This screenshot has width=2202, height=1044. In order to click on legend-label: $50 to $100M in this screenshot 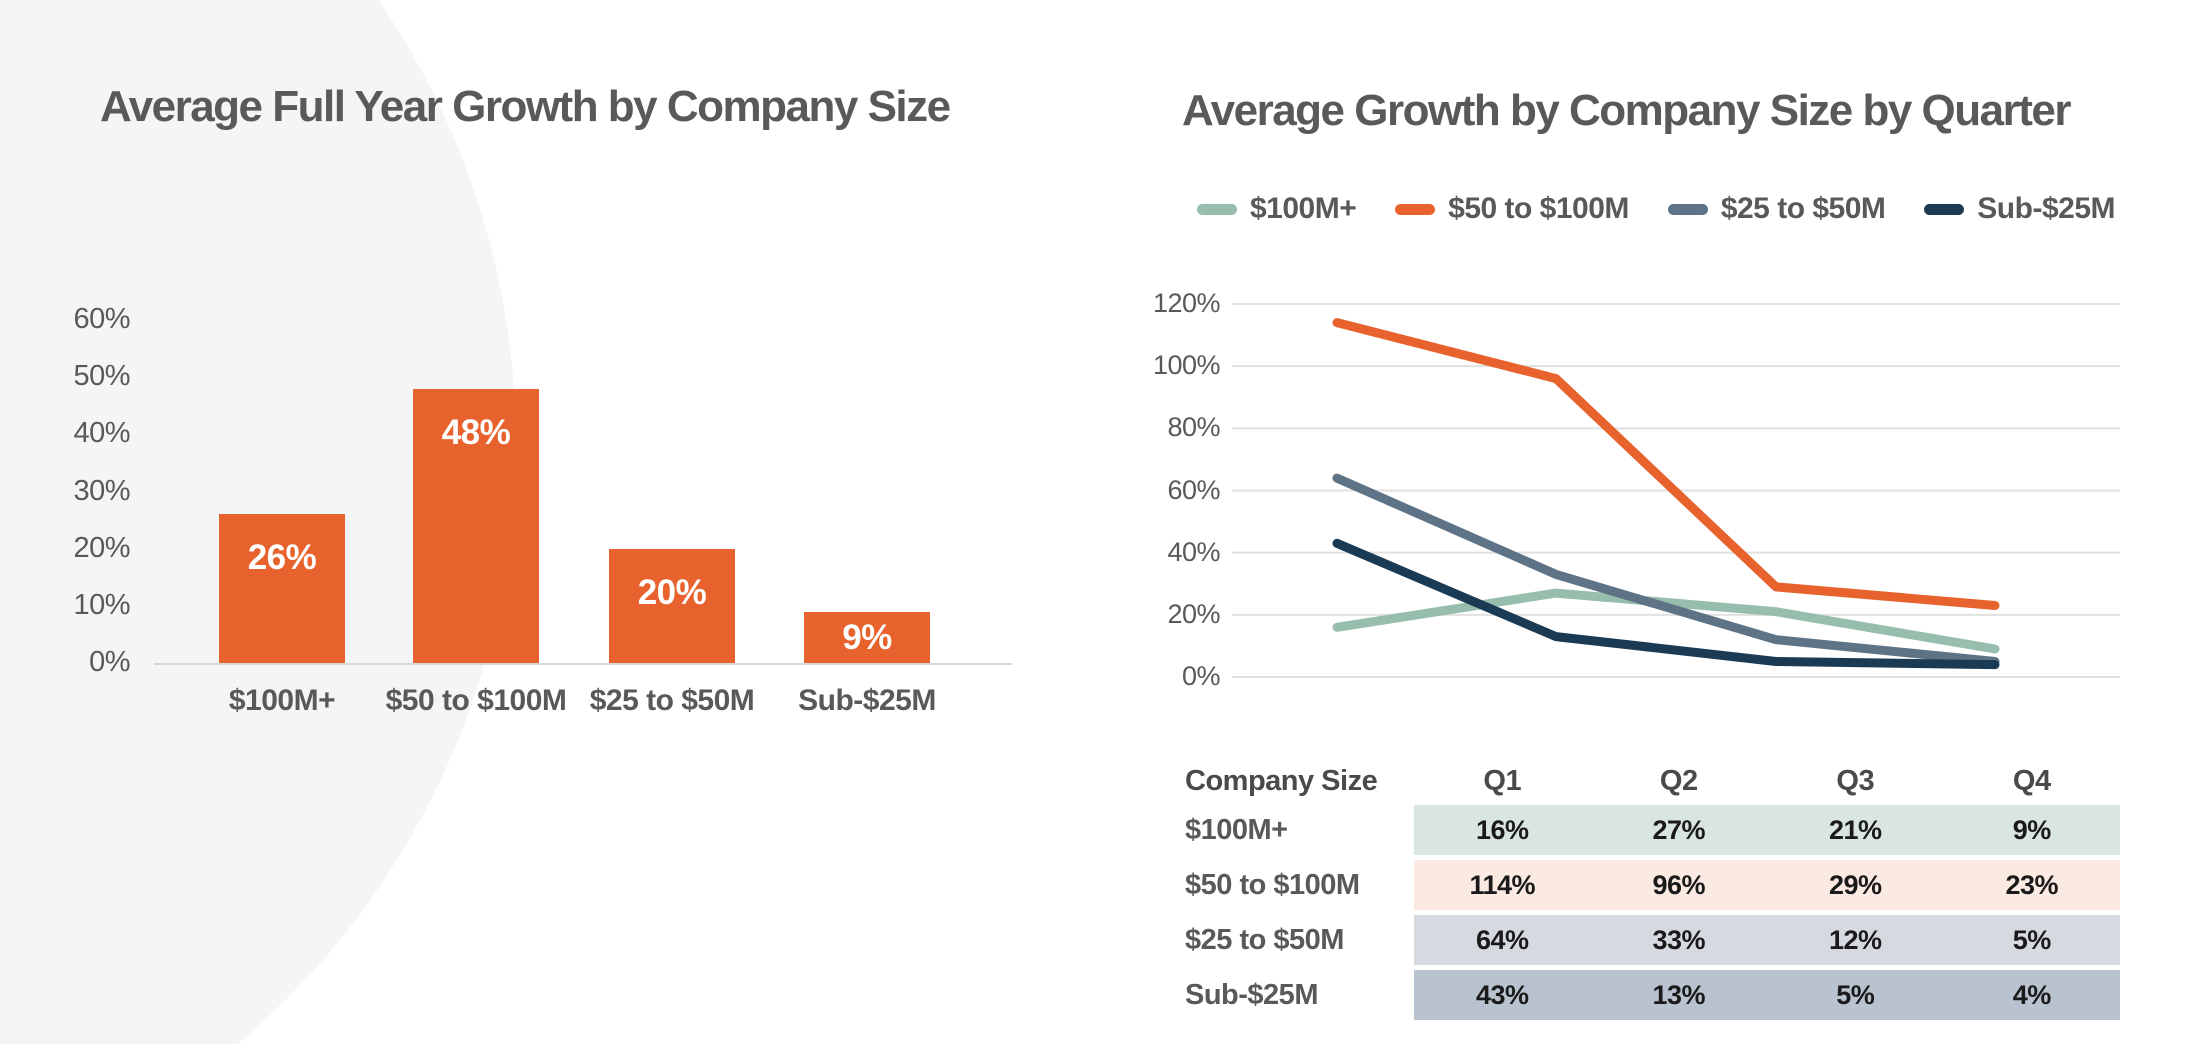, I will do `click(1538, 208)`.